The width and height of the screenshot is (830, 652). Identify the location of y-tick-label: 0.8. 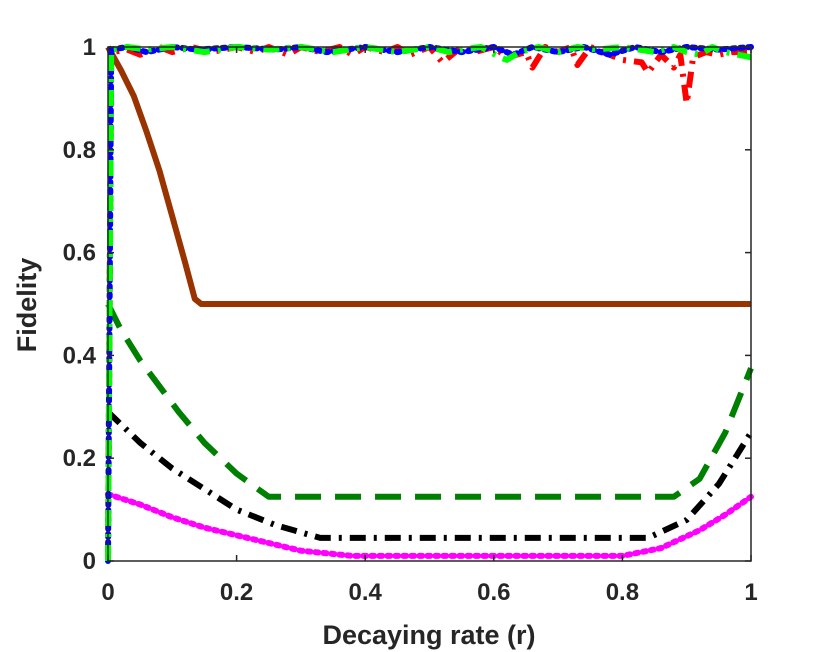
(79, 150).